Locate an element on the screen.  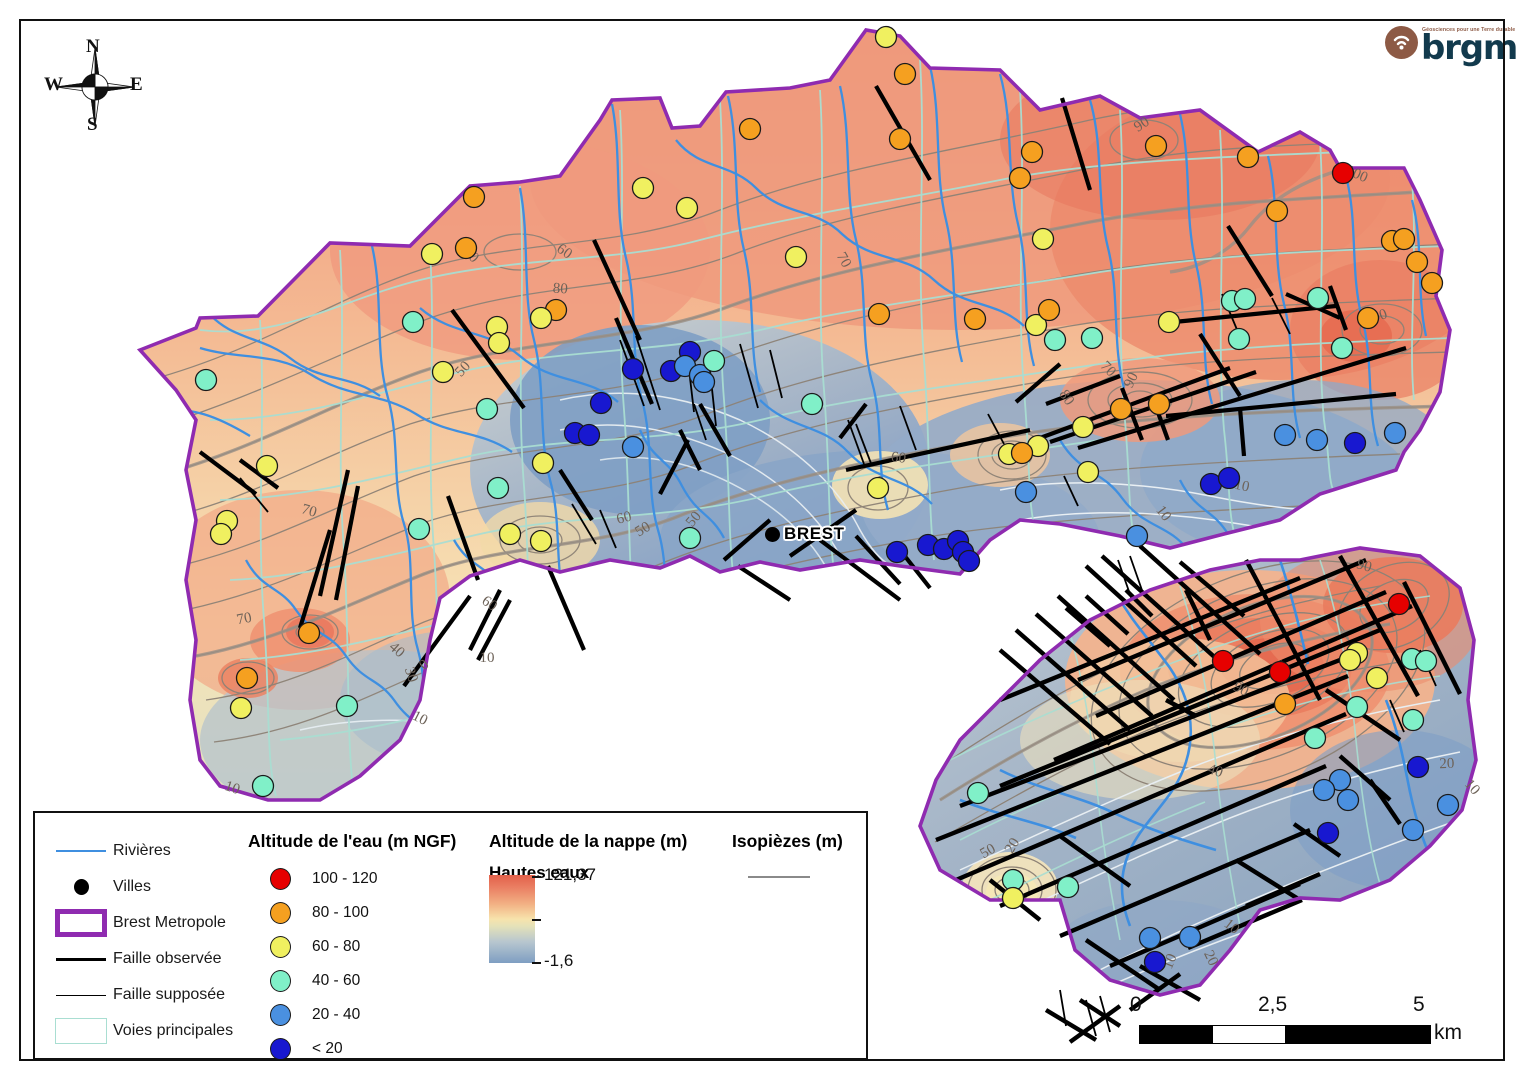
legend-item-faille-supposee: Faille supposée is located at coordinates (137, 995).